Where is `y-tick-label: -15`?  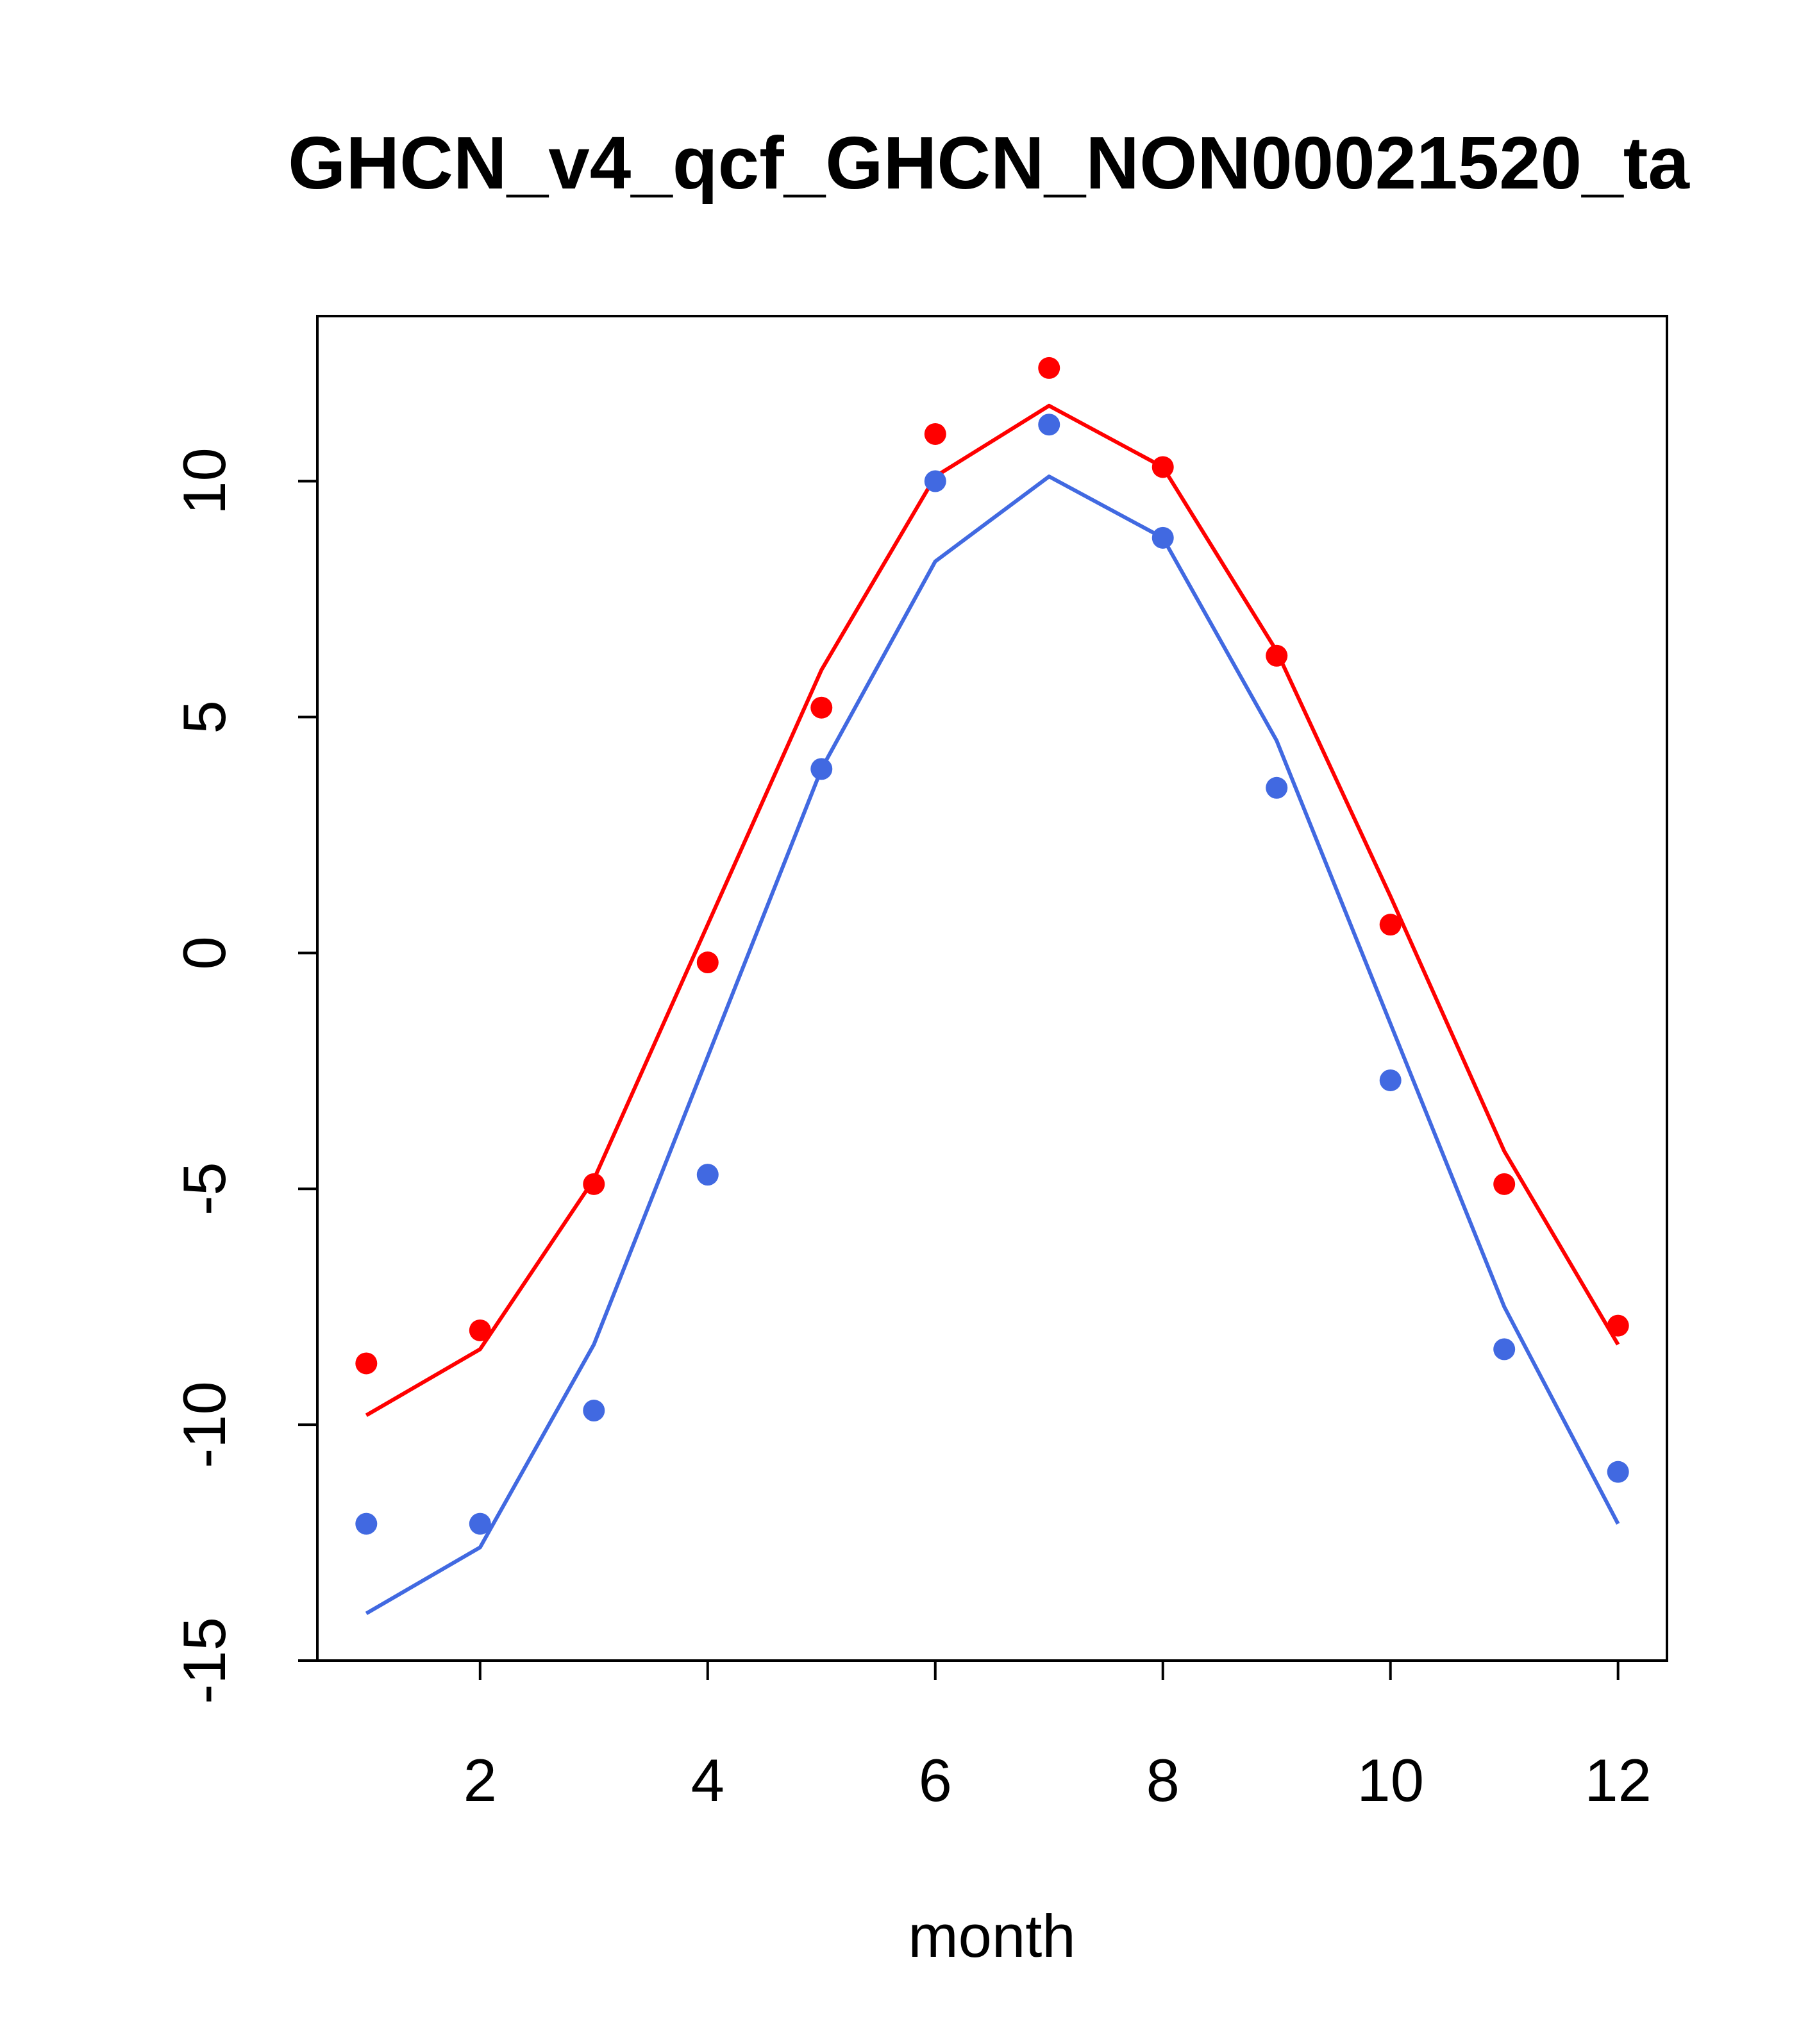 y-tick-label: -15 is located at coordinates (204, 1661).